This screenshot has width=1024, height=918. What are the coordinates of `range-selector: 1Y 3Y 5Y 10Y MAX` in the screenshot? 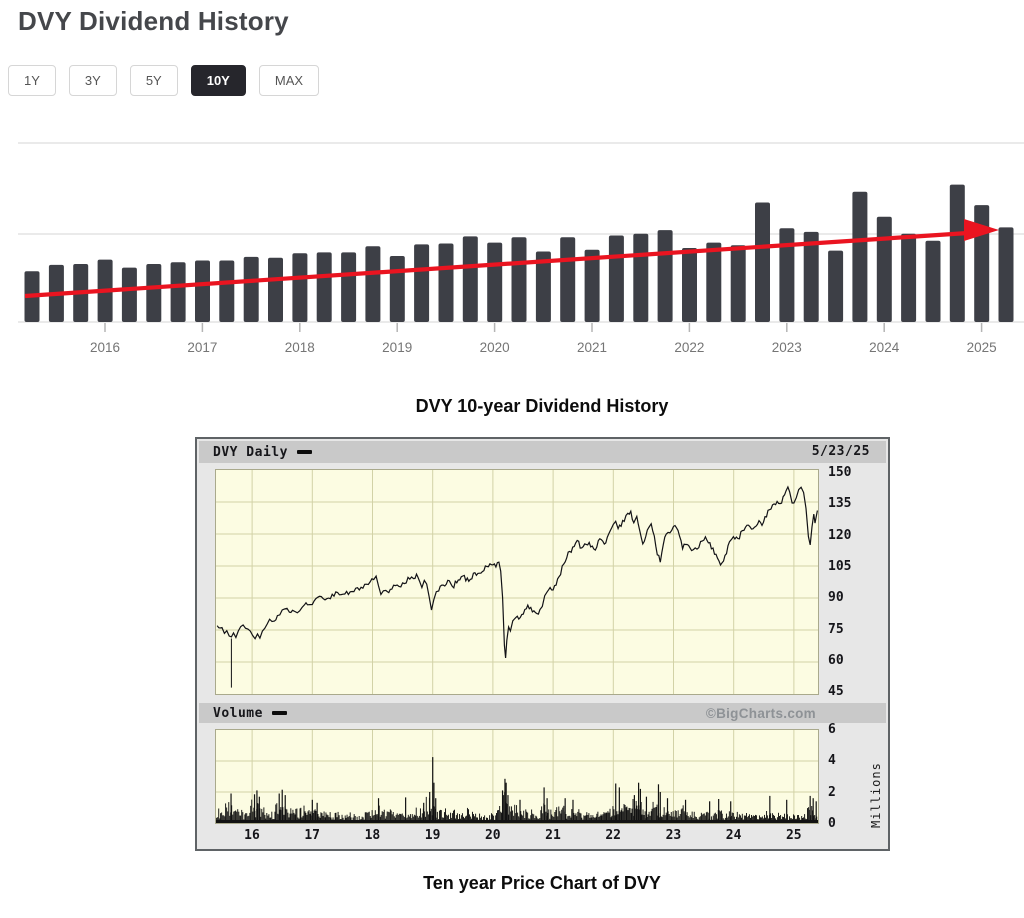 It's located at (164, 80).